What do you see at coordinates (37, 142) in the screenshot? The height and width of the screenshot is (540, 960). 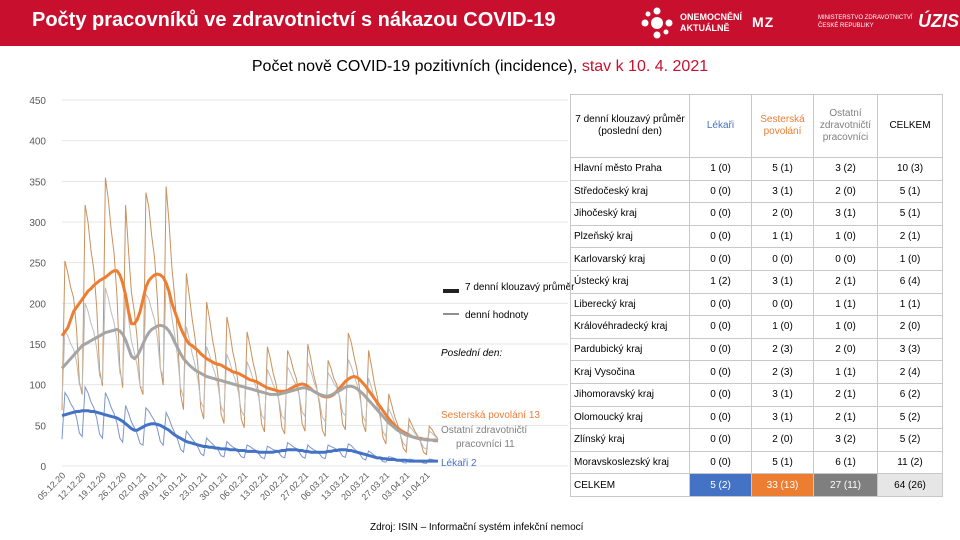 I see `y-tick-label: 400` at bounding box center [37, 142].